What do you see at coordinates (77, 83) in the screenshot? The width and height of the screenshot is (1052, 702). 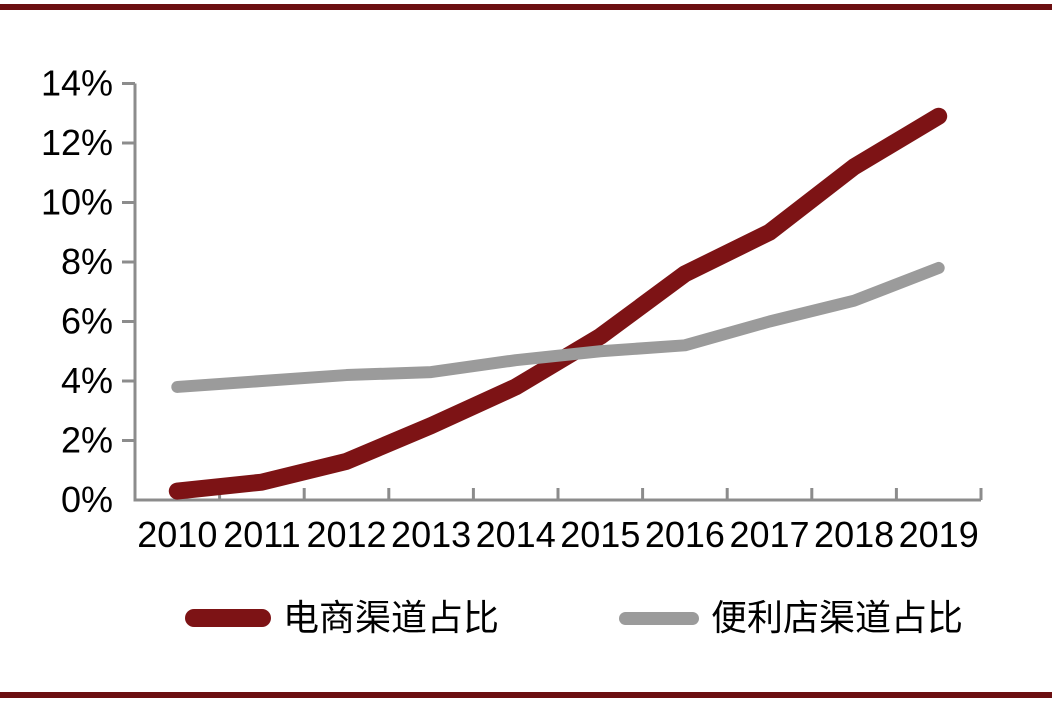 I see `y-tick-label: 14%` at bounding box center [77, 83].